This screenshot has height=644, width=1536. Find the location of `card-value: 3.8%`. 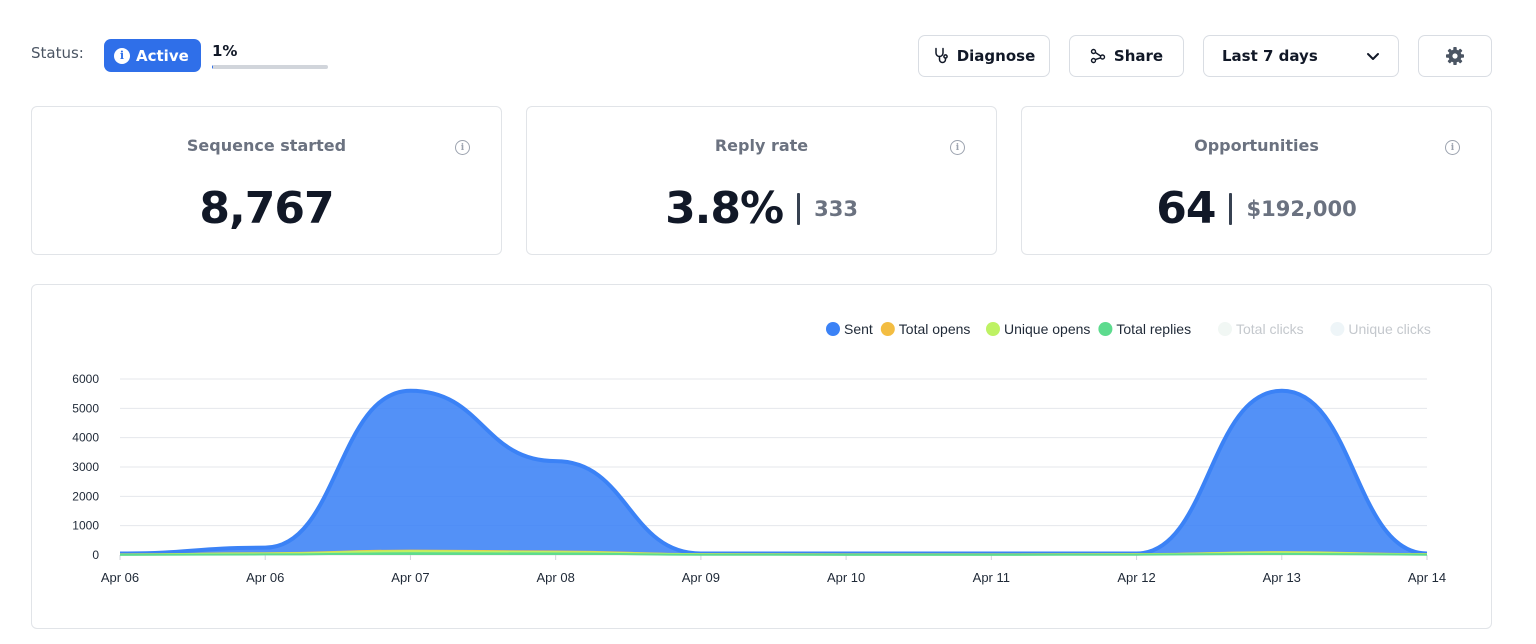

card-value: 3.8% is located at coordinates (724, 208).